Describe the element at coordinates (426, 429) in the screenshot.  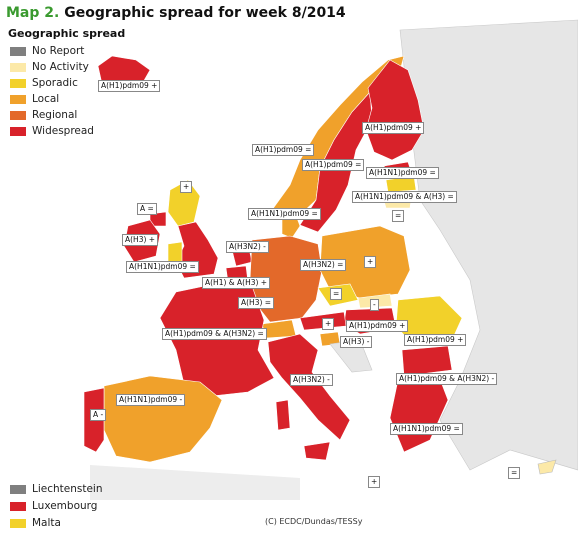
I see `virus-label-greece: A(H1N1)pdm09 =` at that location.